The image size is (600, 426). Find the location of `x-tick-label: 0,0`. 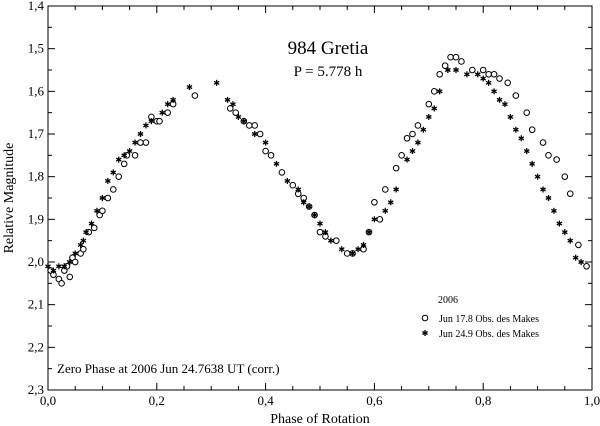

x-tick-label: 0,0 is located at coordinates (48, 400).